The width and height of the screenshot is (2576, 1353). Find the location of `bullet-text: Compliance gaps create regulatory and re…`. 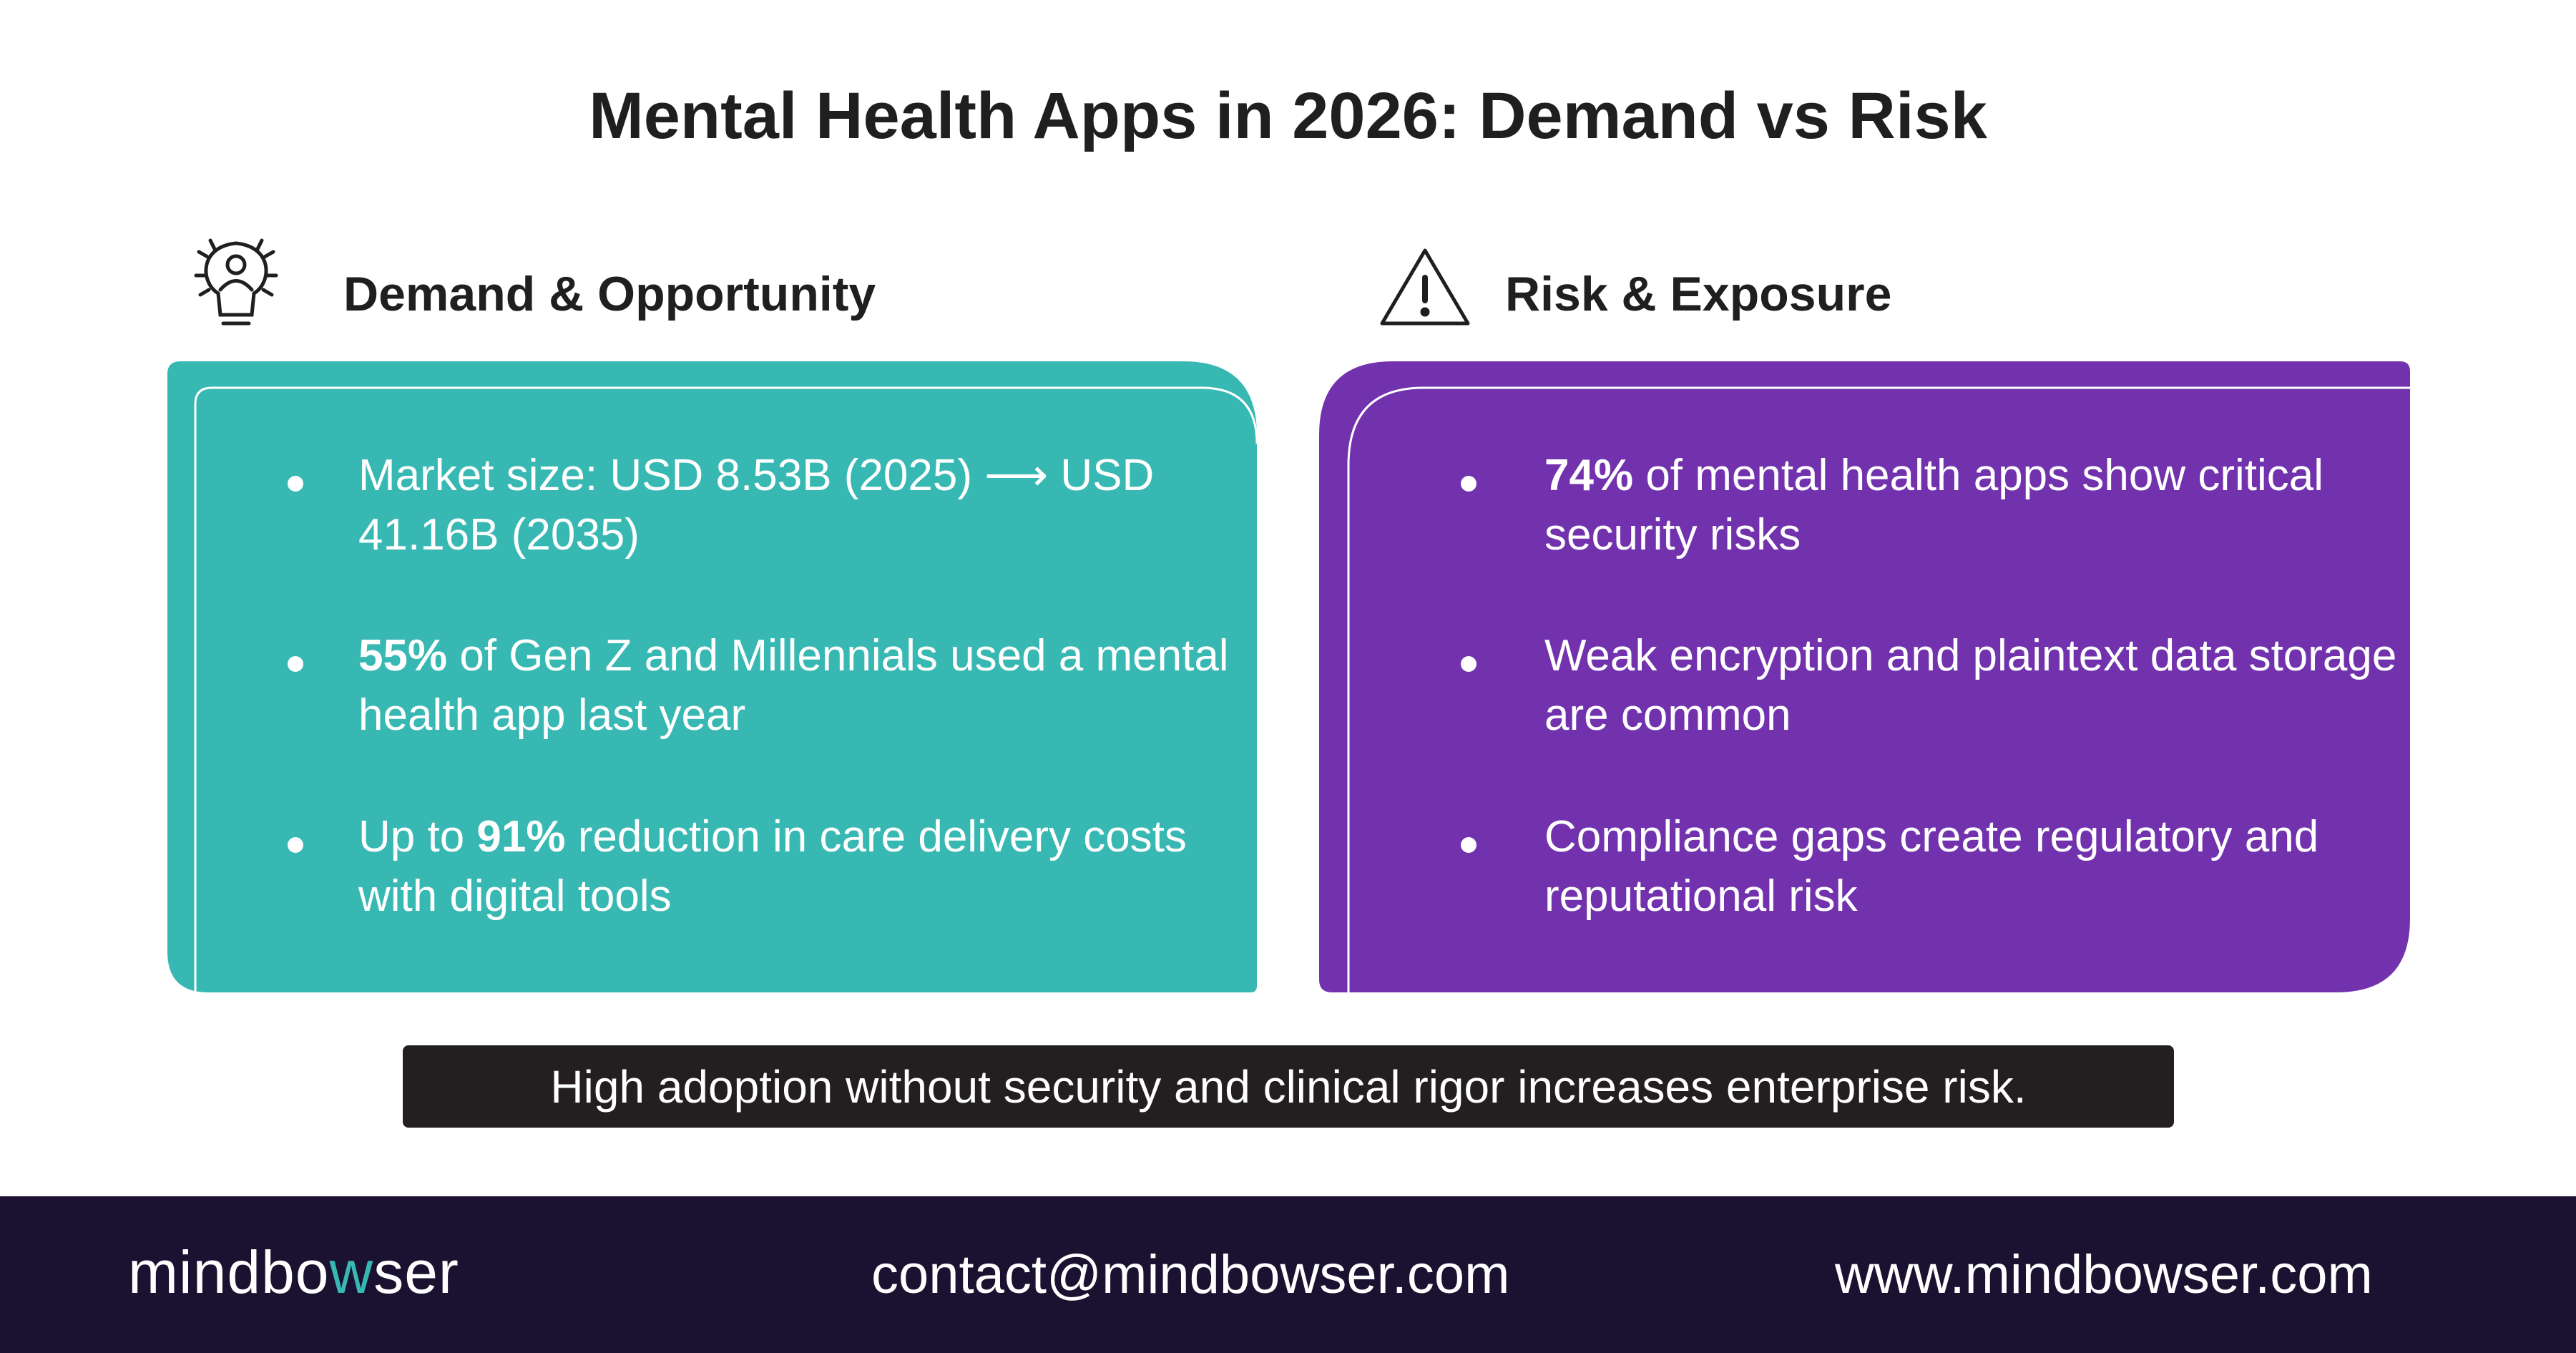

bullet-text: Compliance gaps create regulatory and re… is located at coordinates (1984, 866).